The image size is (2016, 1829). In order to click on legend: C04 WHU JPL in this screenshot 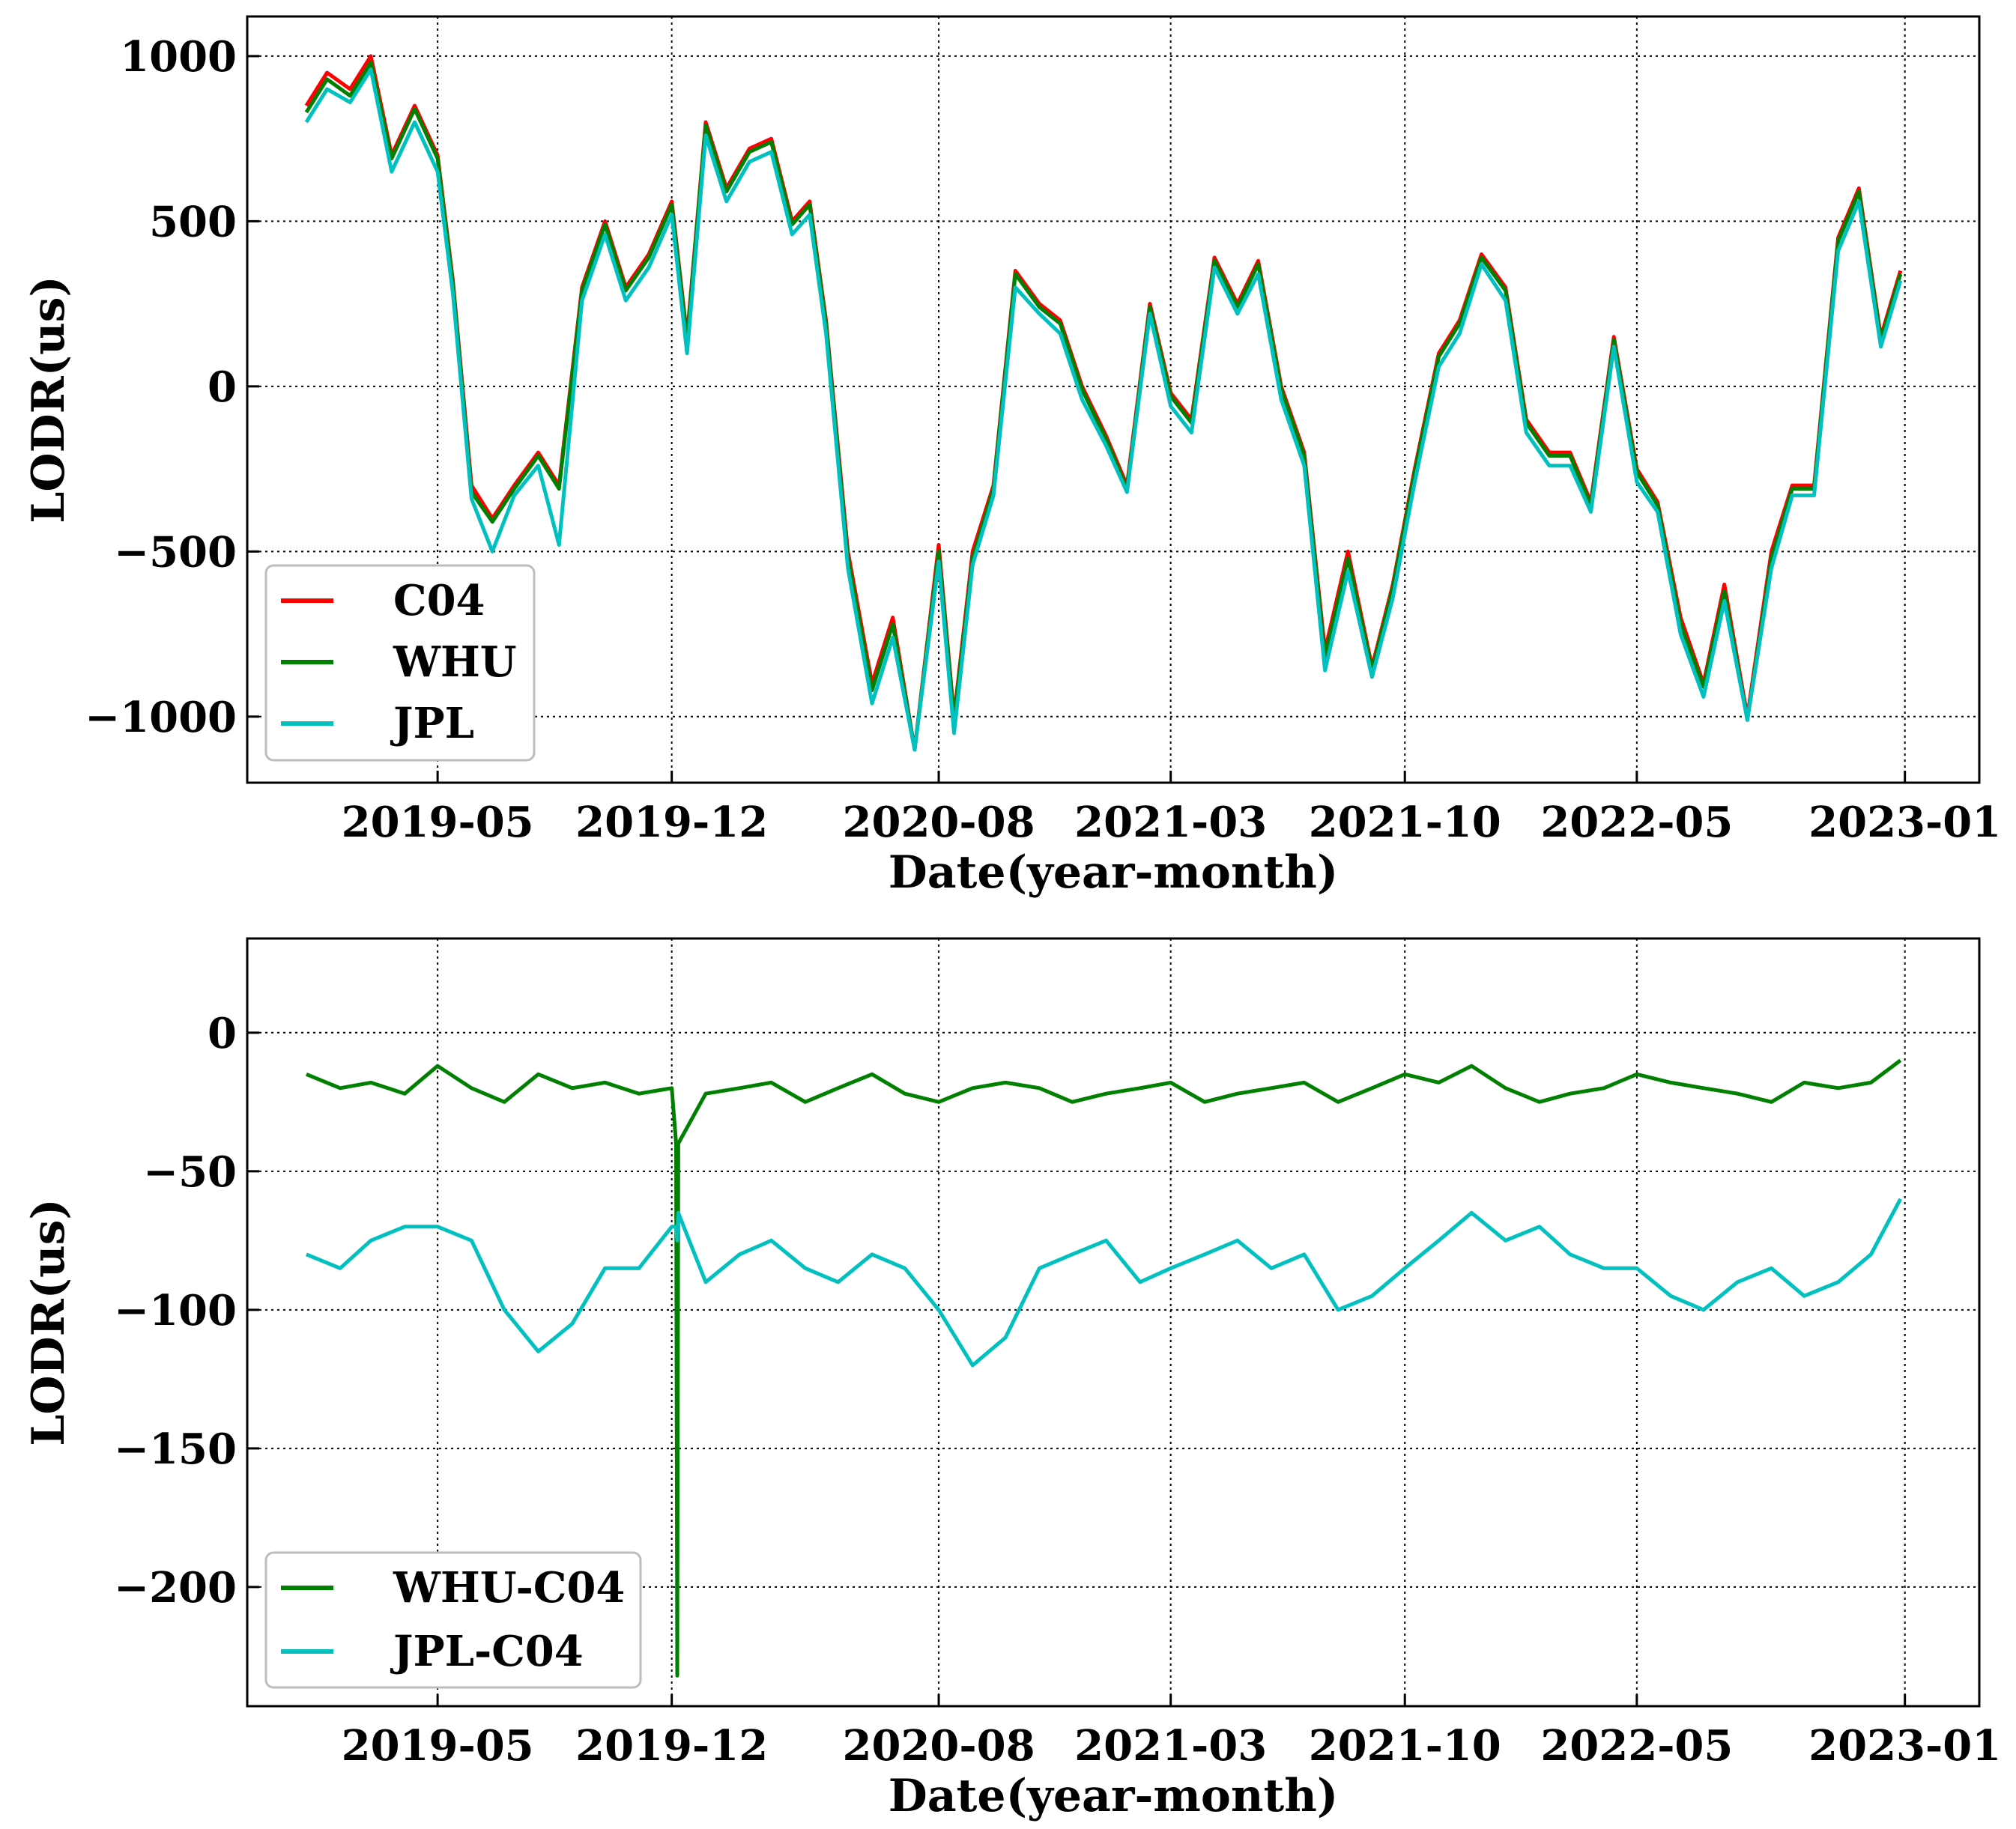, I will do `click(400, 663)`.